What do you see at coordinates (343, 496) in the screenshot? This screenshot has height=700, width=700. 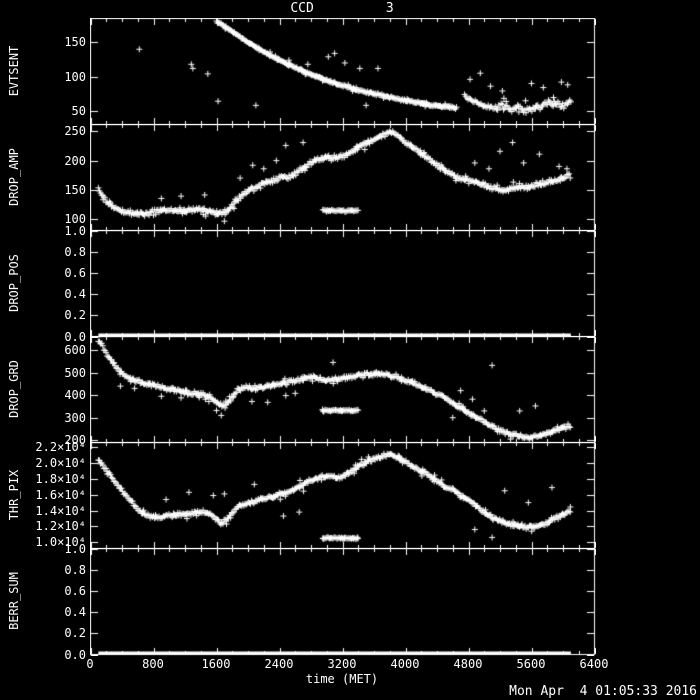 I see `plot-panel-thr_pix` at bounding box center [343, 496].